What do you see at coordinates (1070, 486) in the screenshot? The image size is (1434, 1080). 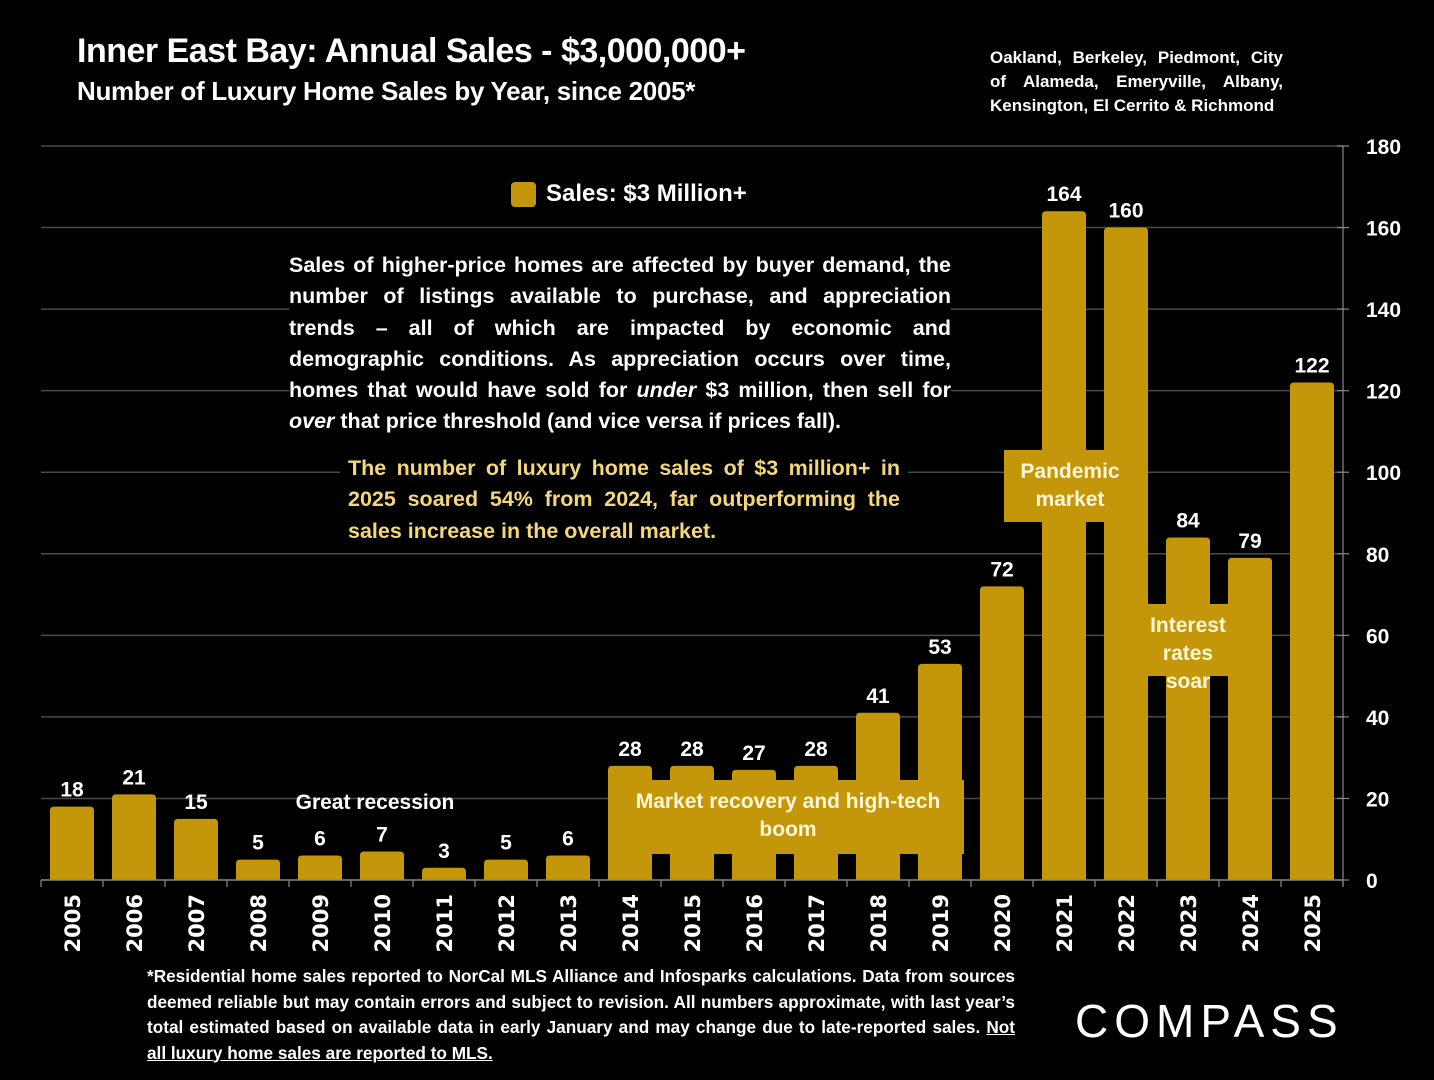 I see `annotation-pandemic: Pandemic market` at bounding box center [1070, 486].